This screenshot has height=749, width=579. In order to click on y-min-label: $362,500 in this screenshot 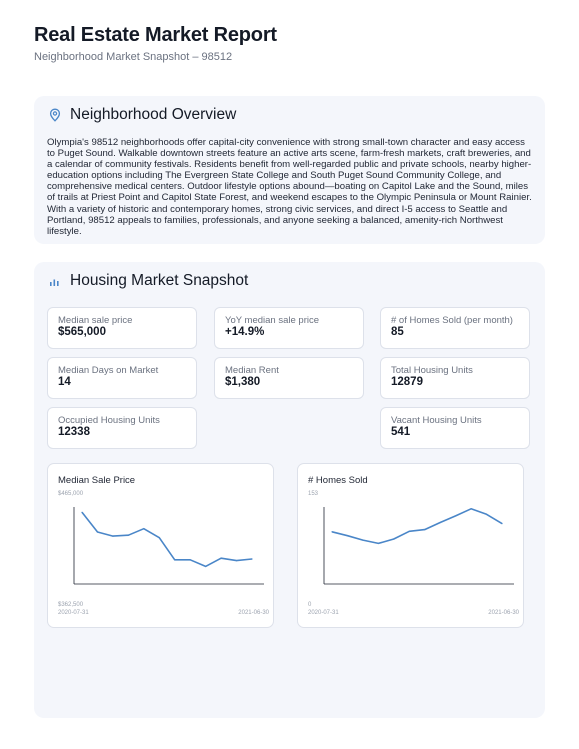, I will do `click(71, 605)`.